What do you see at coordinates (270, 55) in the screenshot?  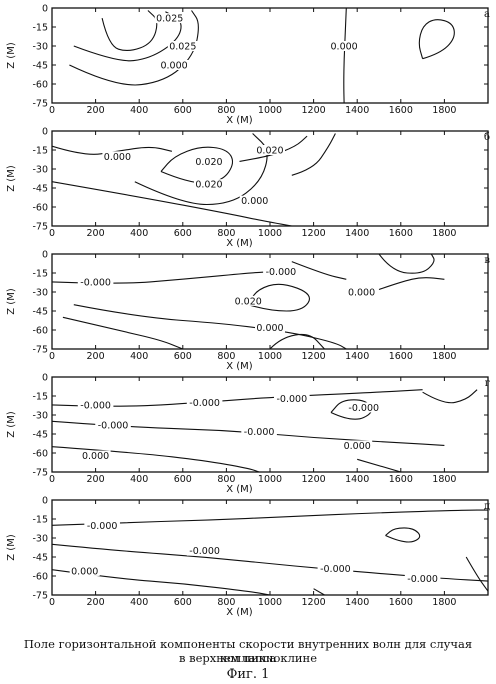 I see `panel-frame` at bounding box center [270, 55].